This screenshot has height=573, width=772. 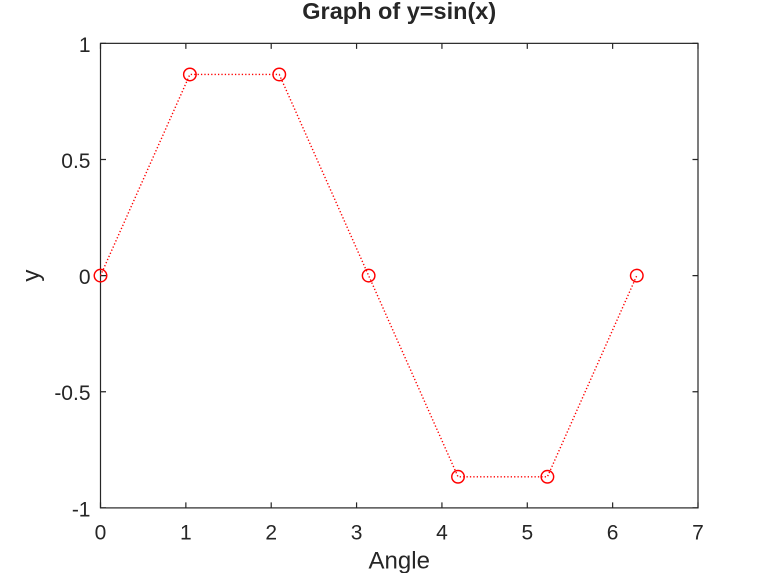 What do you see at coordinates (31, 276) in the screenshot?
I see `svg-text: y` at bounding box center [31, 276].